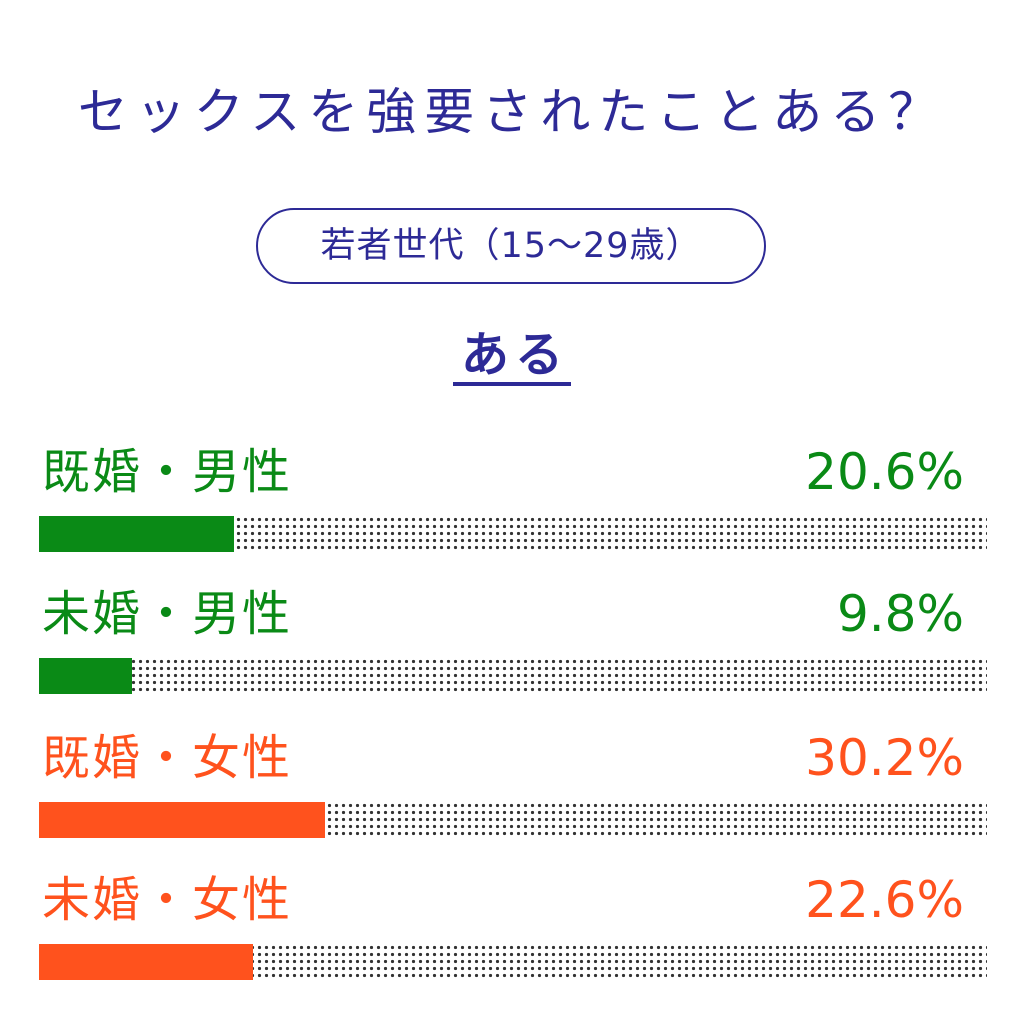 The image size is (1024, 1024). I want to click on category-label: 未婚・男性, so click(167, 614).